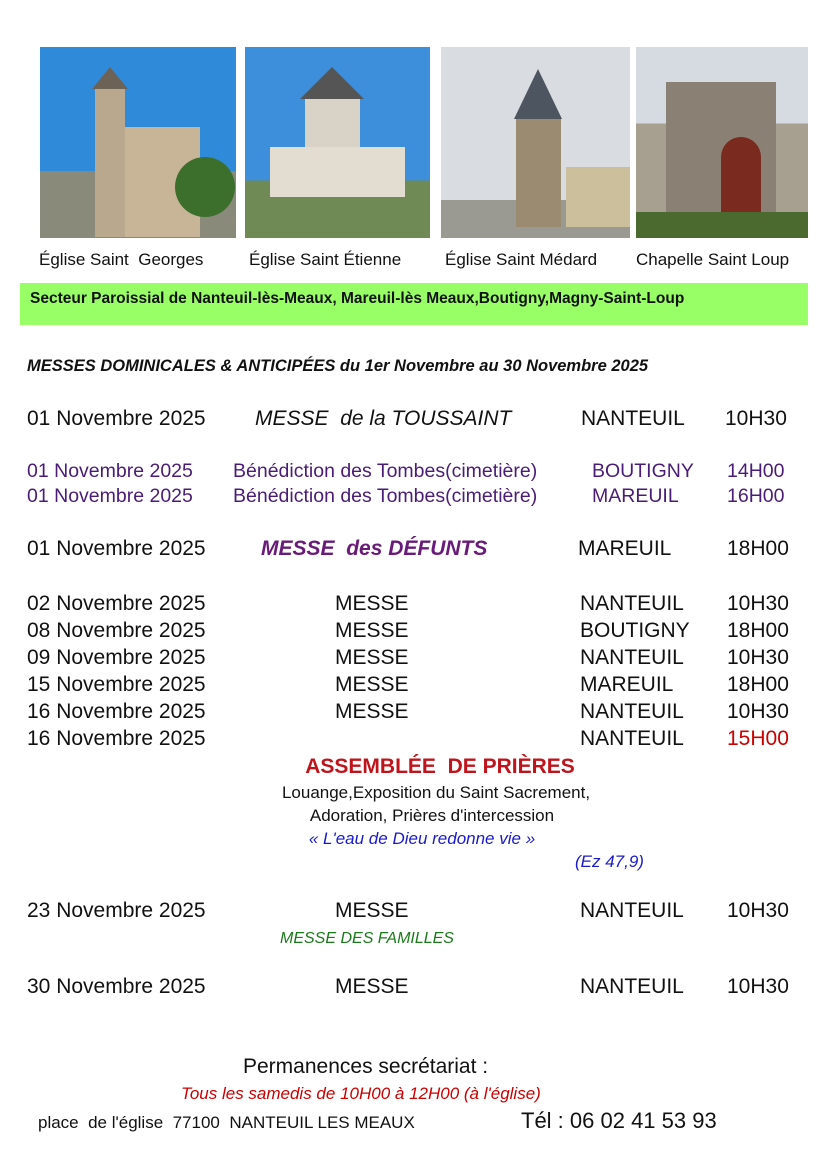 The image size is (826, 1169). Describe the element at coordinates (758, 738) in the screenshot. I see `time: 15H00` at that location.